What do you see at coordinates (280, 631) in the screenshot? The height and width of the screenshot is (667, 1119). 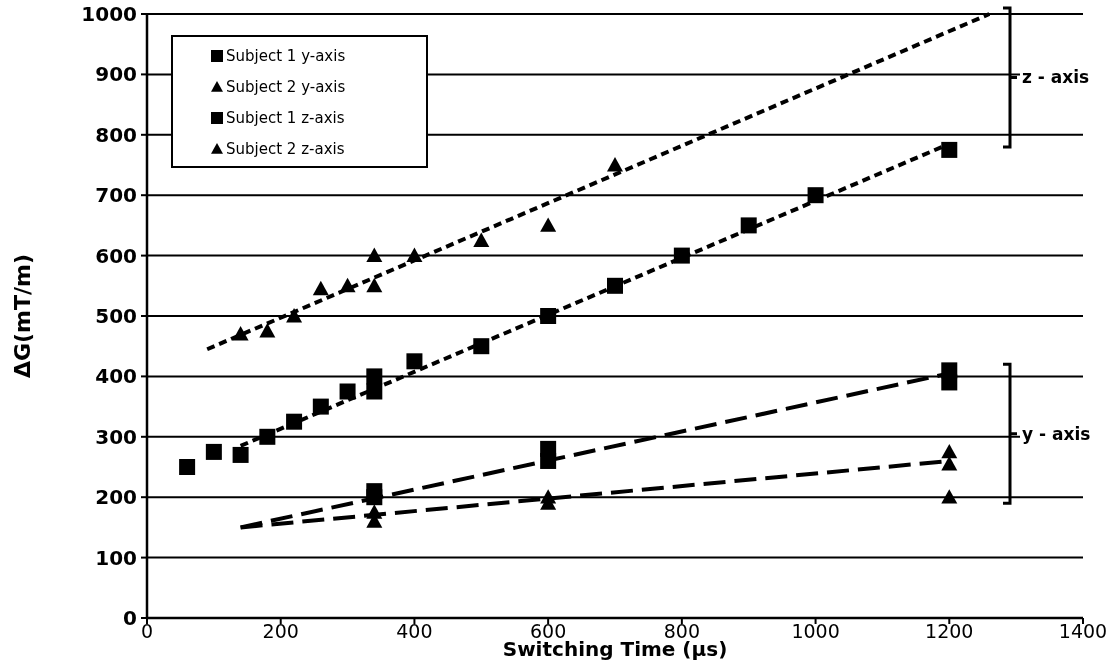 I see `x-tick-label: 200` at bounding box center [280, 631].